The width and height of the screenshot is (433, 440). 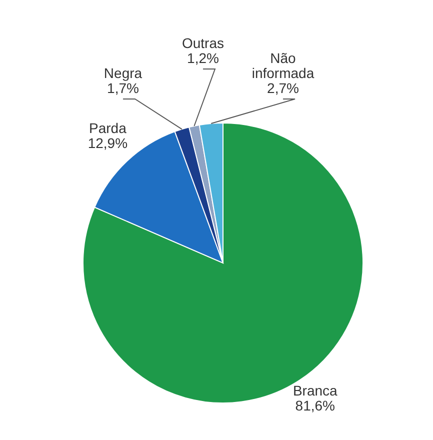 What do you see at coordinates (283, 65) in the screenshot?
I see `slice-label: Não informada` at bounding box center [283, 65].